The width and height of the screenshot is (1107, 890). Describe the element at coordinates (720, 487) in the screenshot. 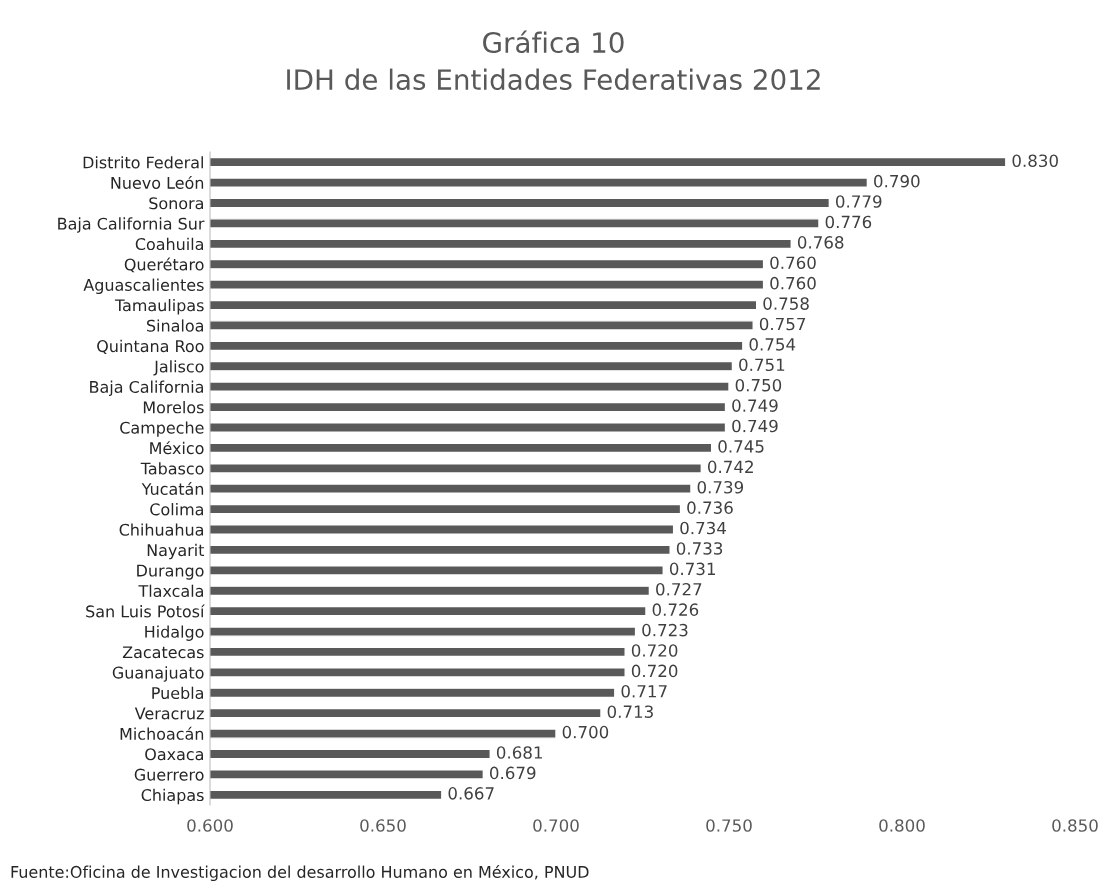

I see `data-label: 0.739` at that location.